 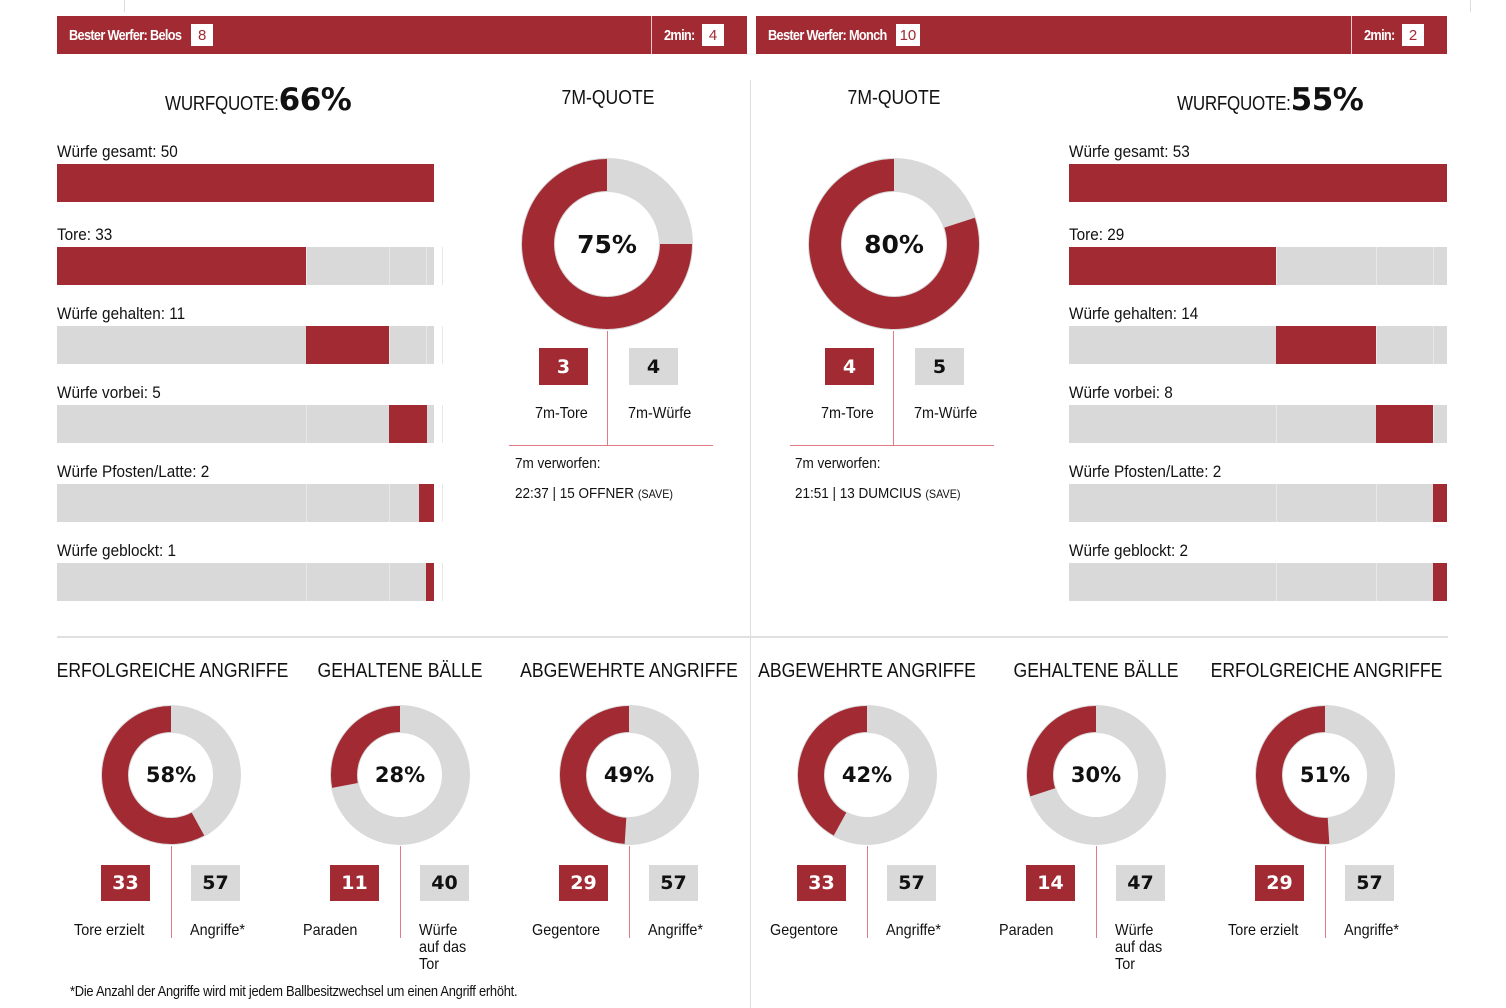 What do you see at coordinates (125, 35) in the screenshot?
I see `best-thrower-label: Bester Werfer: Belos` at bounding box center [125, 35].